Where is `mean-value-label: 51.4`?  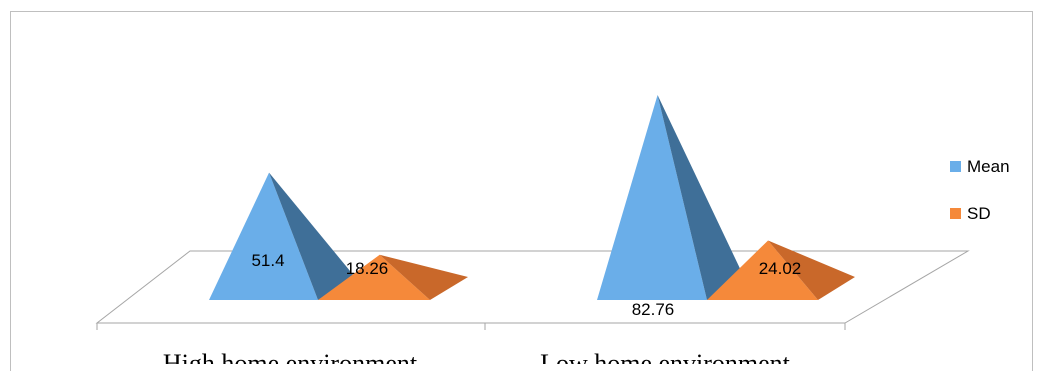
mean-value-label: 51.4 is located at coordinates (267, 260).